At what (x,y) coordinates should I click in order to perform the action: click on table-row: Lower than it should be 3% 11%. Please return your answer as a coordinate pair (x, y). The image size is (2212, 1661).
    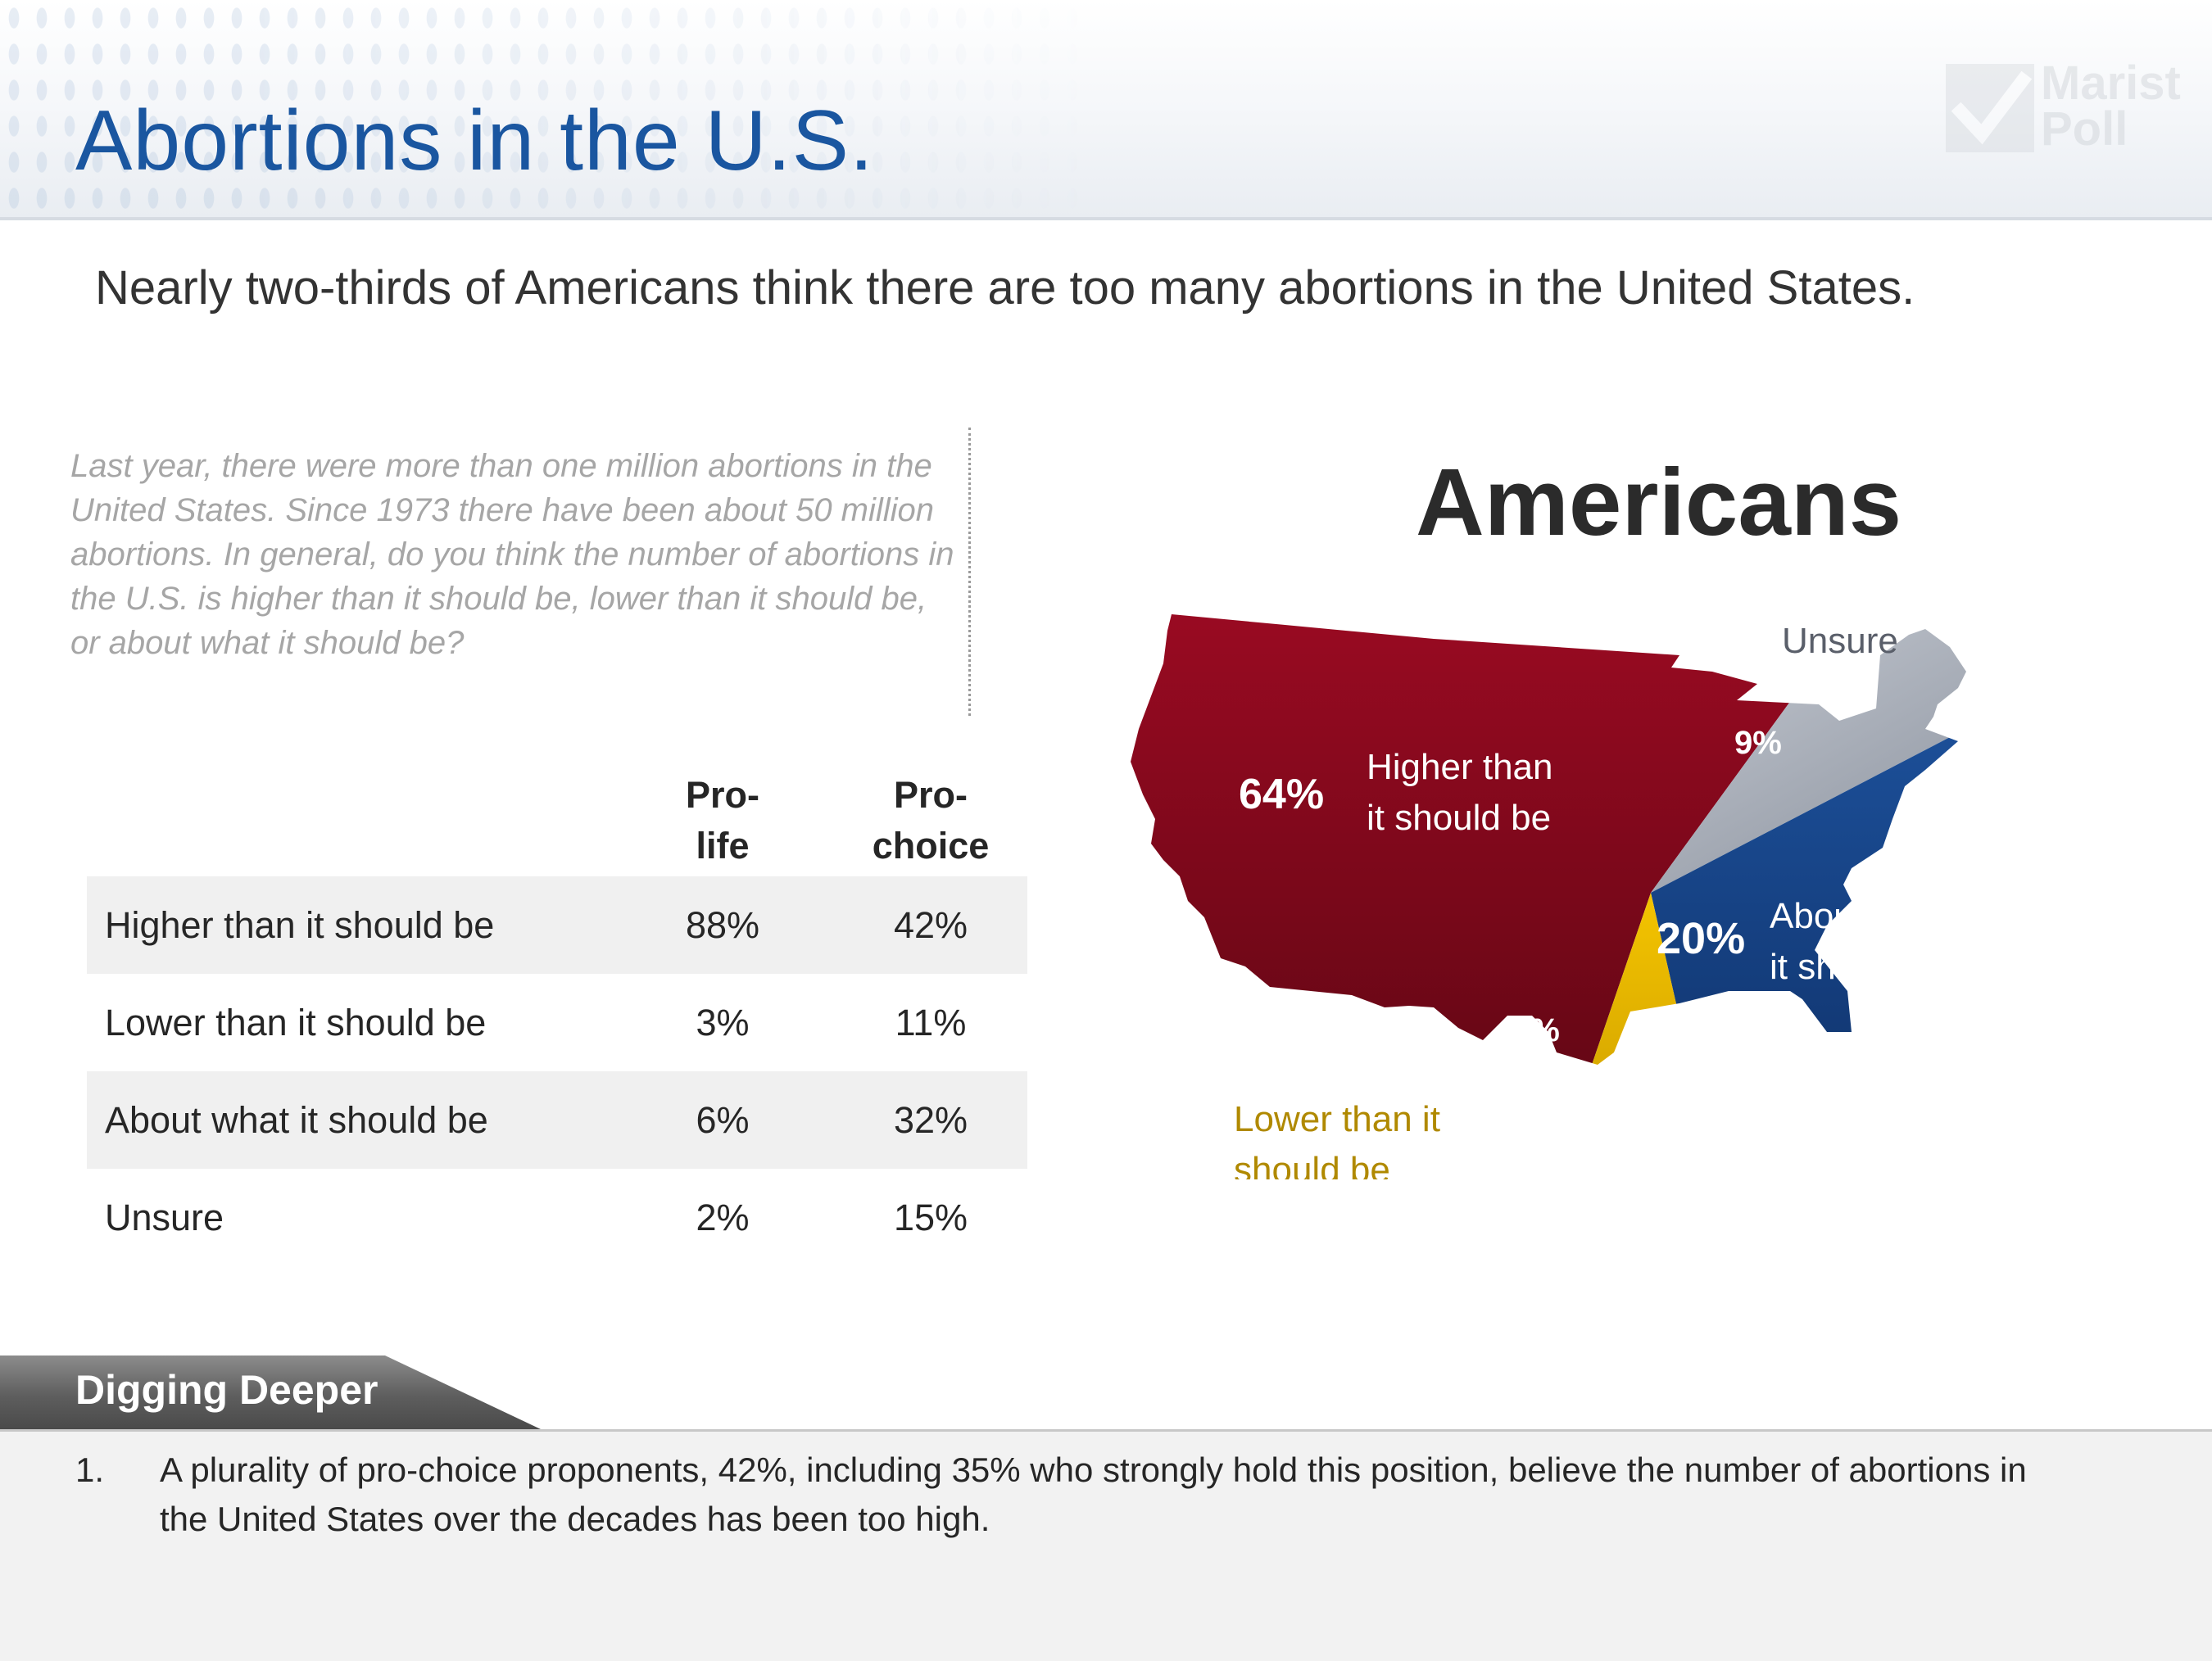
    Looking at the image, I should click on (557, 1022).